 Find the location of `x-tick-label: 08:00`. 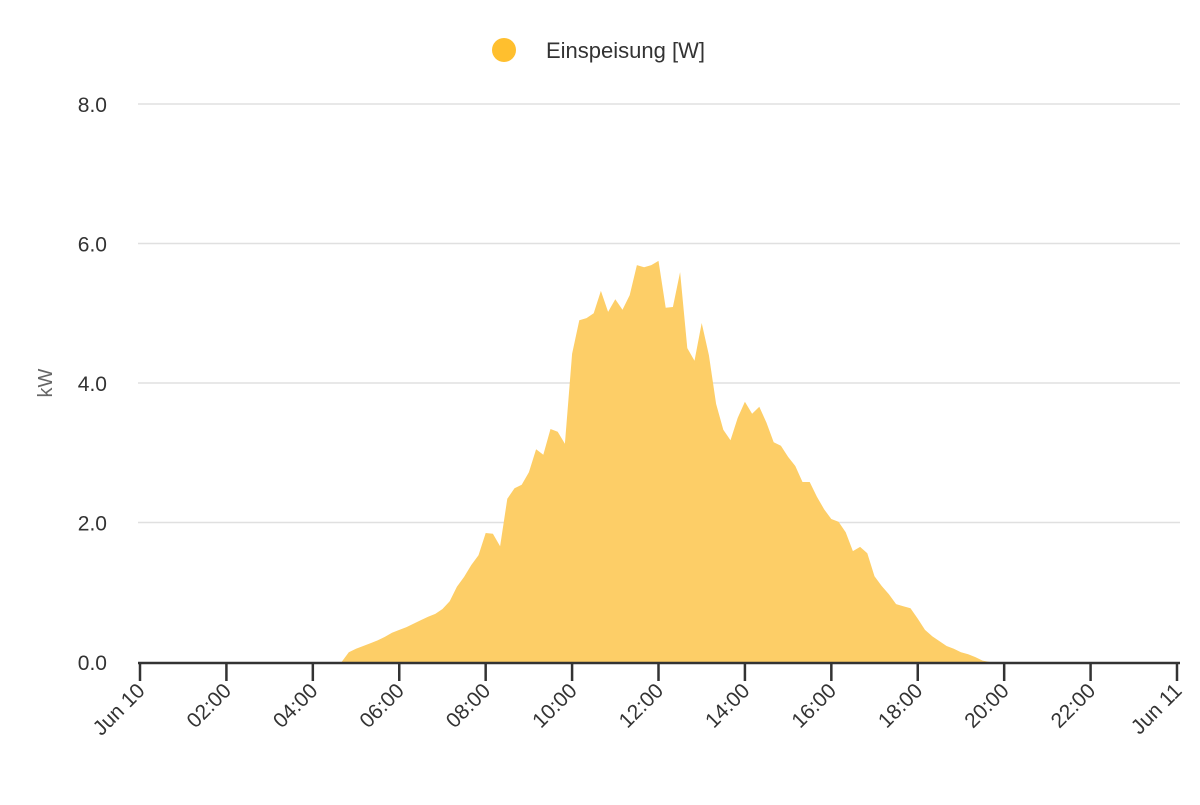

x-tick-label: 08:00 is located at coordinates (468, 705).